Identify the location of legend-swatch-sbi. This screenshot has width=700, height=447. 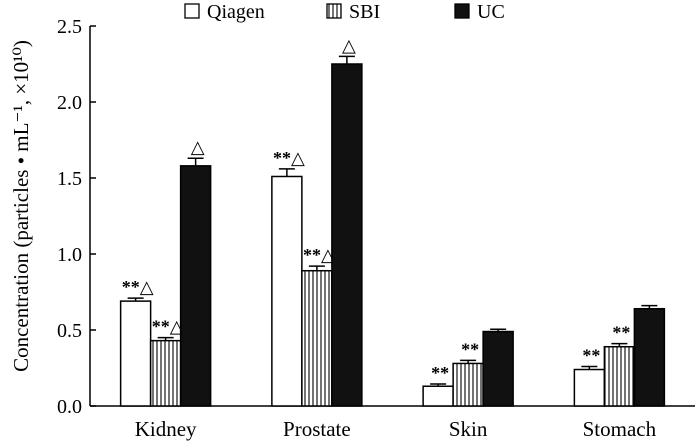
(334, 11).